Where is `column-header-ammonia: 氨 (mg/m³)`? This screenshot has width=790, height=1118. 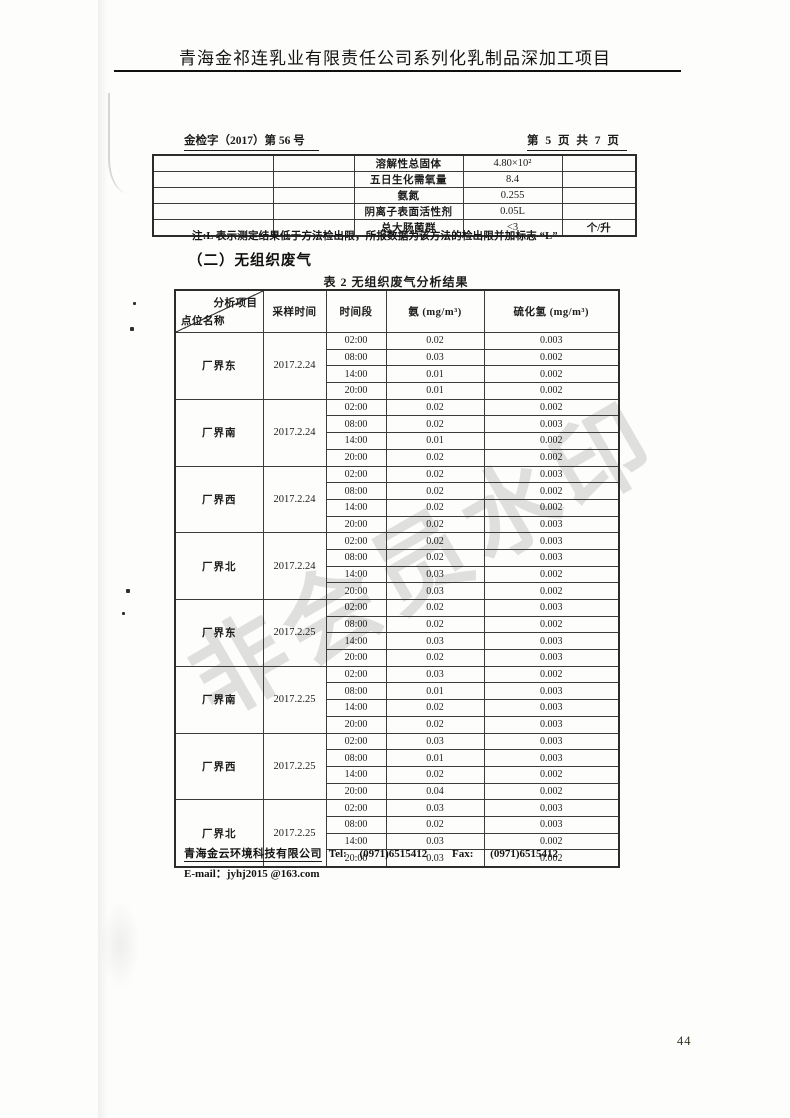 column-header-ammonia: 氨 (mg/m³) is located at coordinates (435, 311).